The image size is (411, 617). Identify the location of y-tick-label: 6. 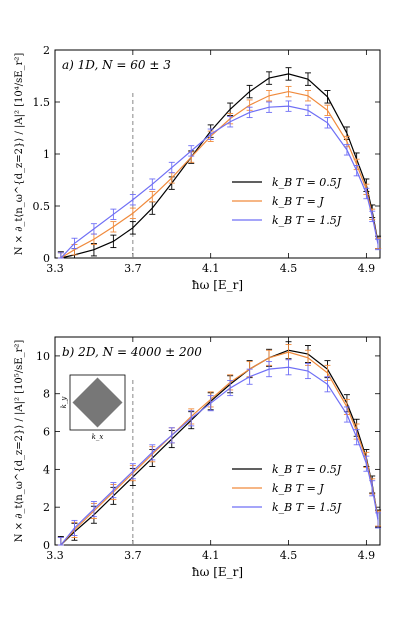
(46, 432).